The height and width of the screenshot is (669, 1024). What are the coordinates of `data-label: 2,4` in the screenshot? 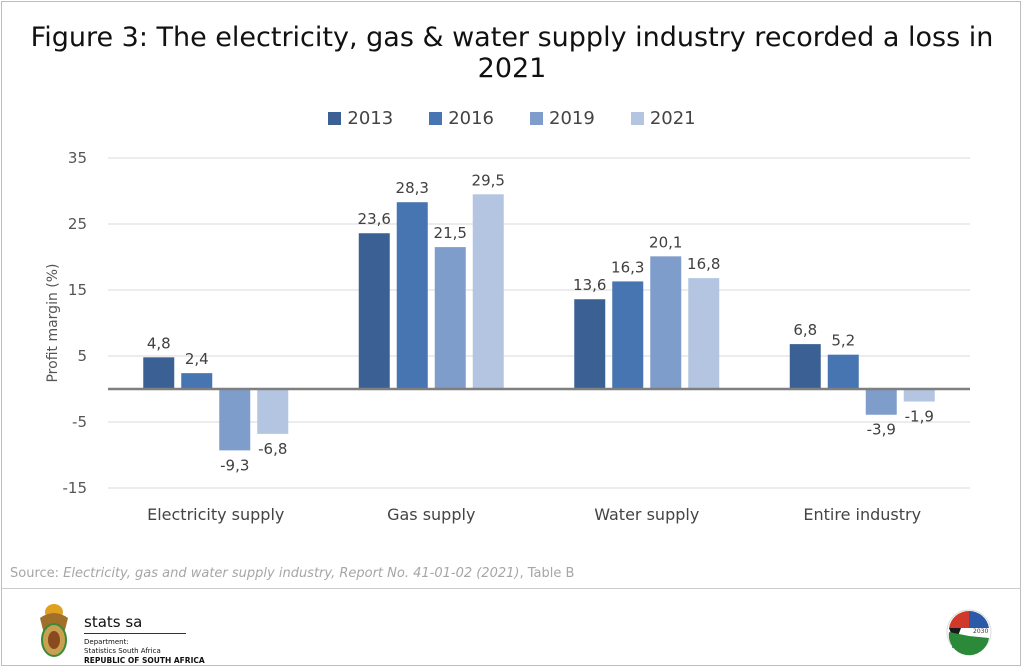 It's located at (197, 359).